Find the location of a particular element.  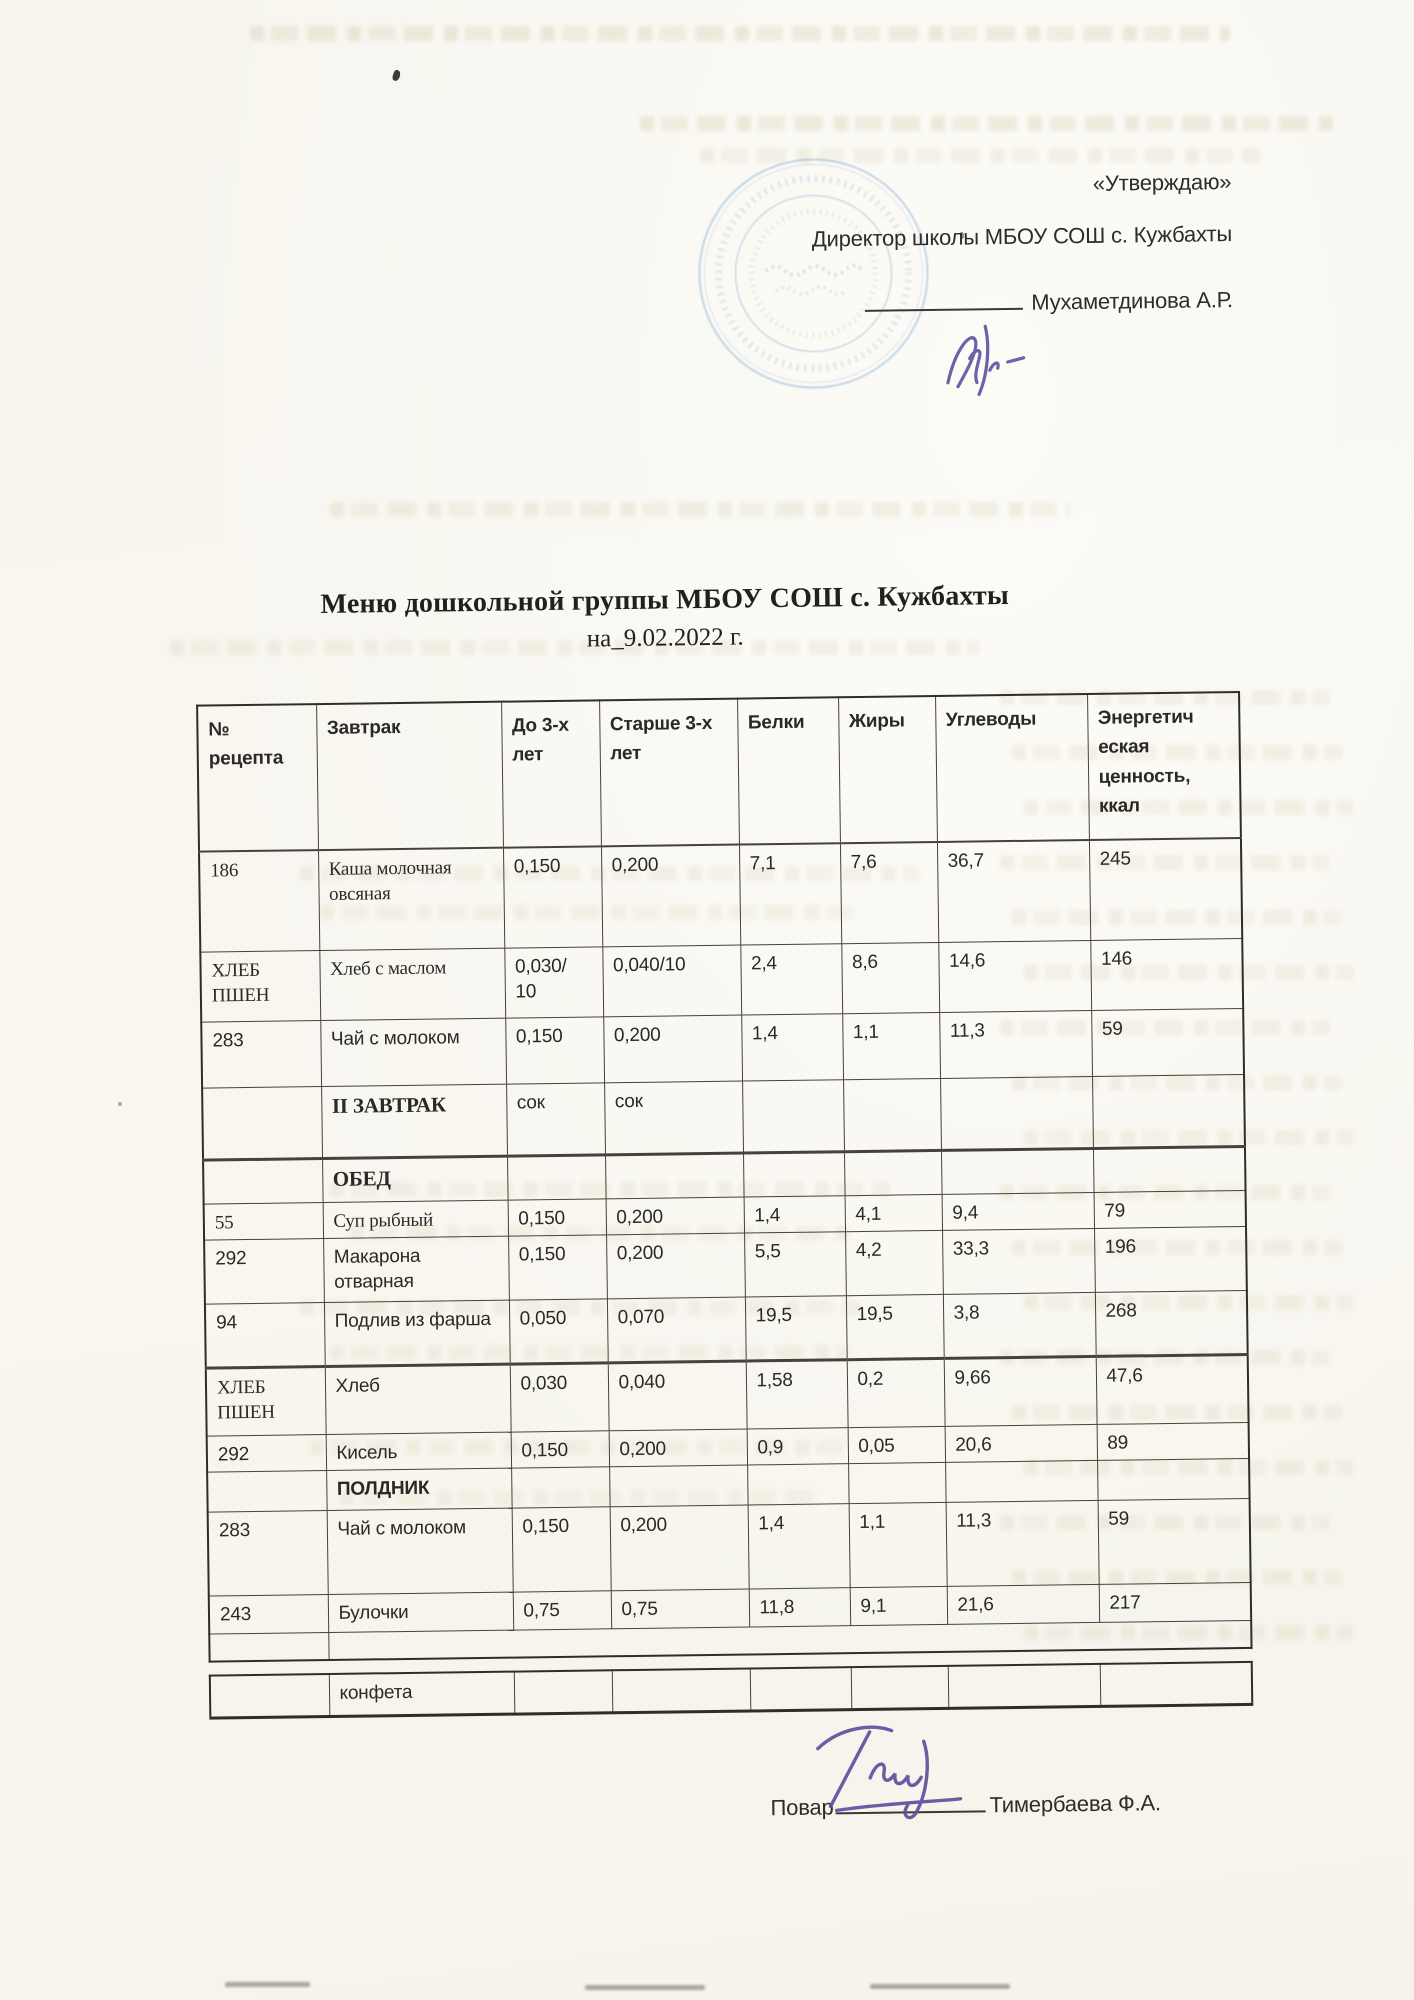

menu-cell: 0,050 is located at coordinates (558, 1331).